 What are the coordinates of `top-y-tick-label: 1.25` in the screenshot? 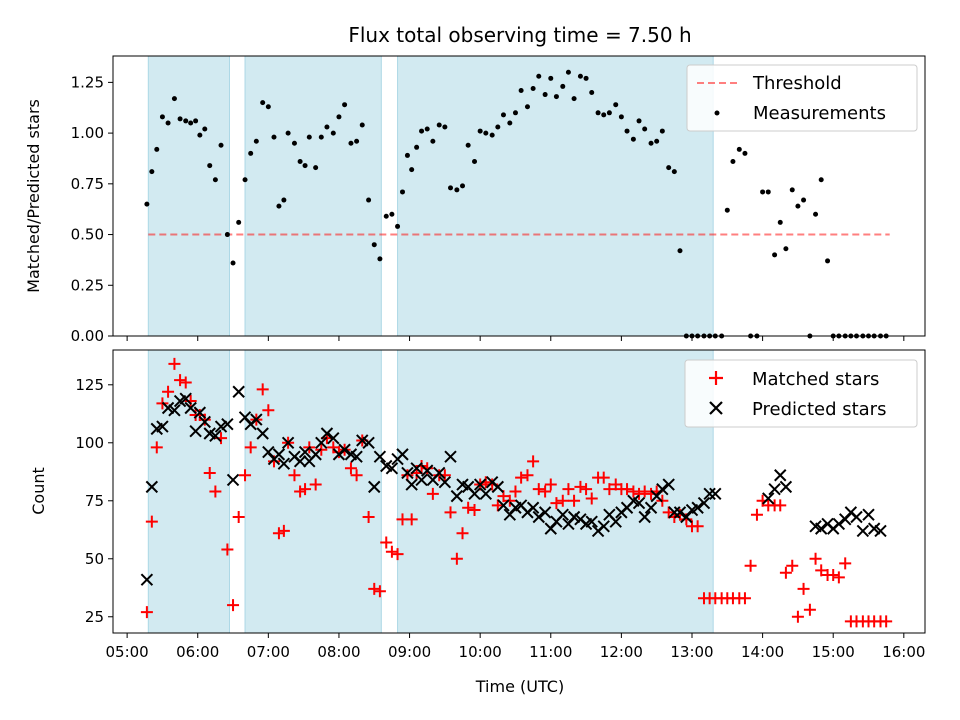 It's located at (87, 82).